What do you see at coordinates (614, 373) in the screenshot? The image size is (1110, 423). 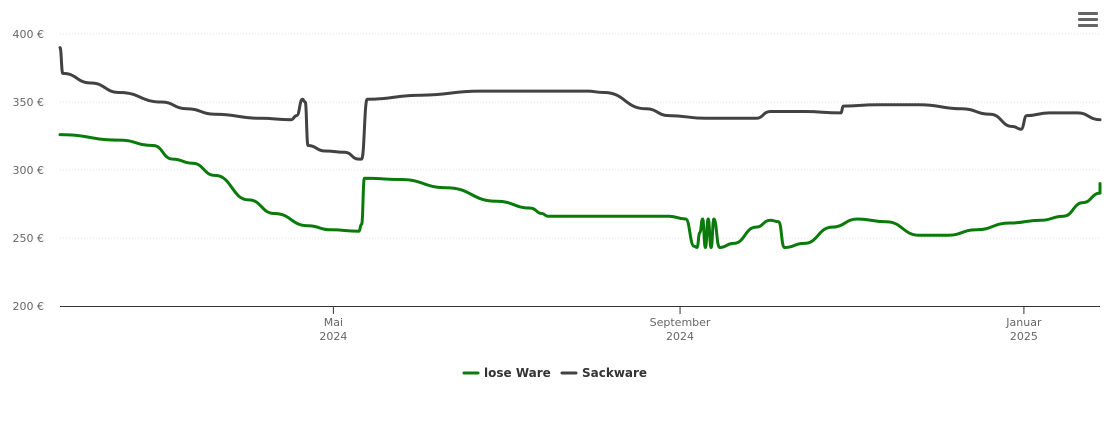 I see `legend-label: Sackware` at bounding box center [614, 373].